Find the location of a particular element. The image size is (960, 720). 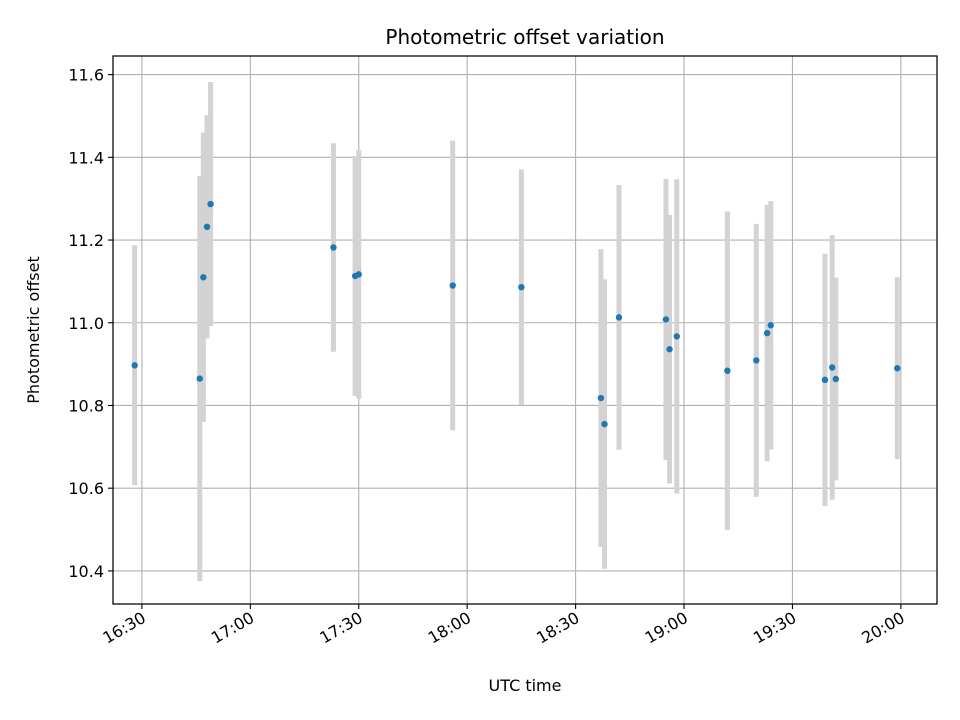

y-tick-label: 10.6 is located at coordinates (86, 488).